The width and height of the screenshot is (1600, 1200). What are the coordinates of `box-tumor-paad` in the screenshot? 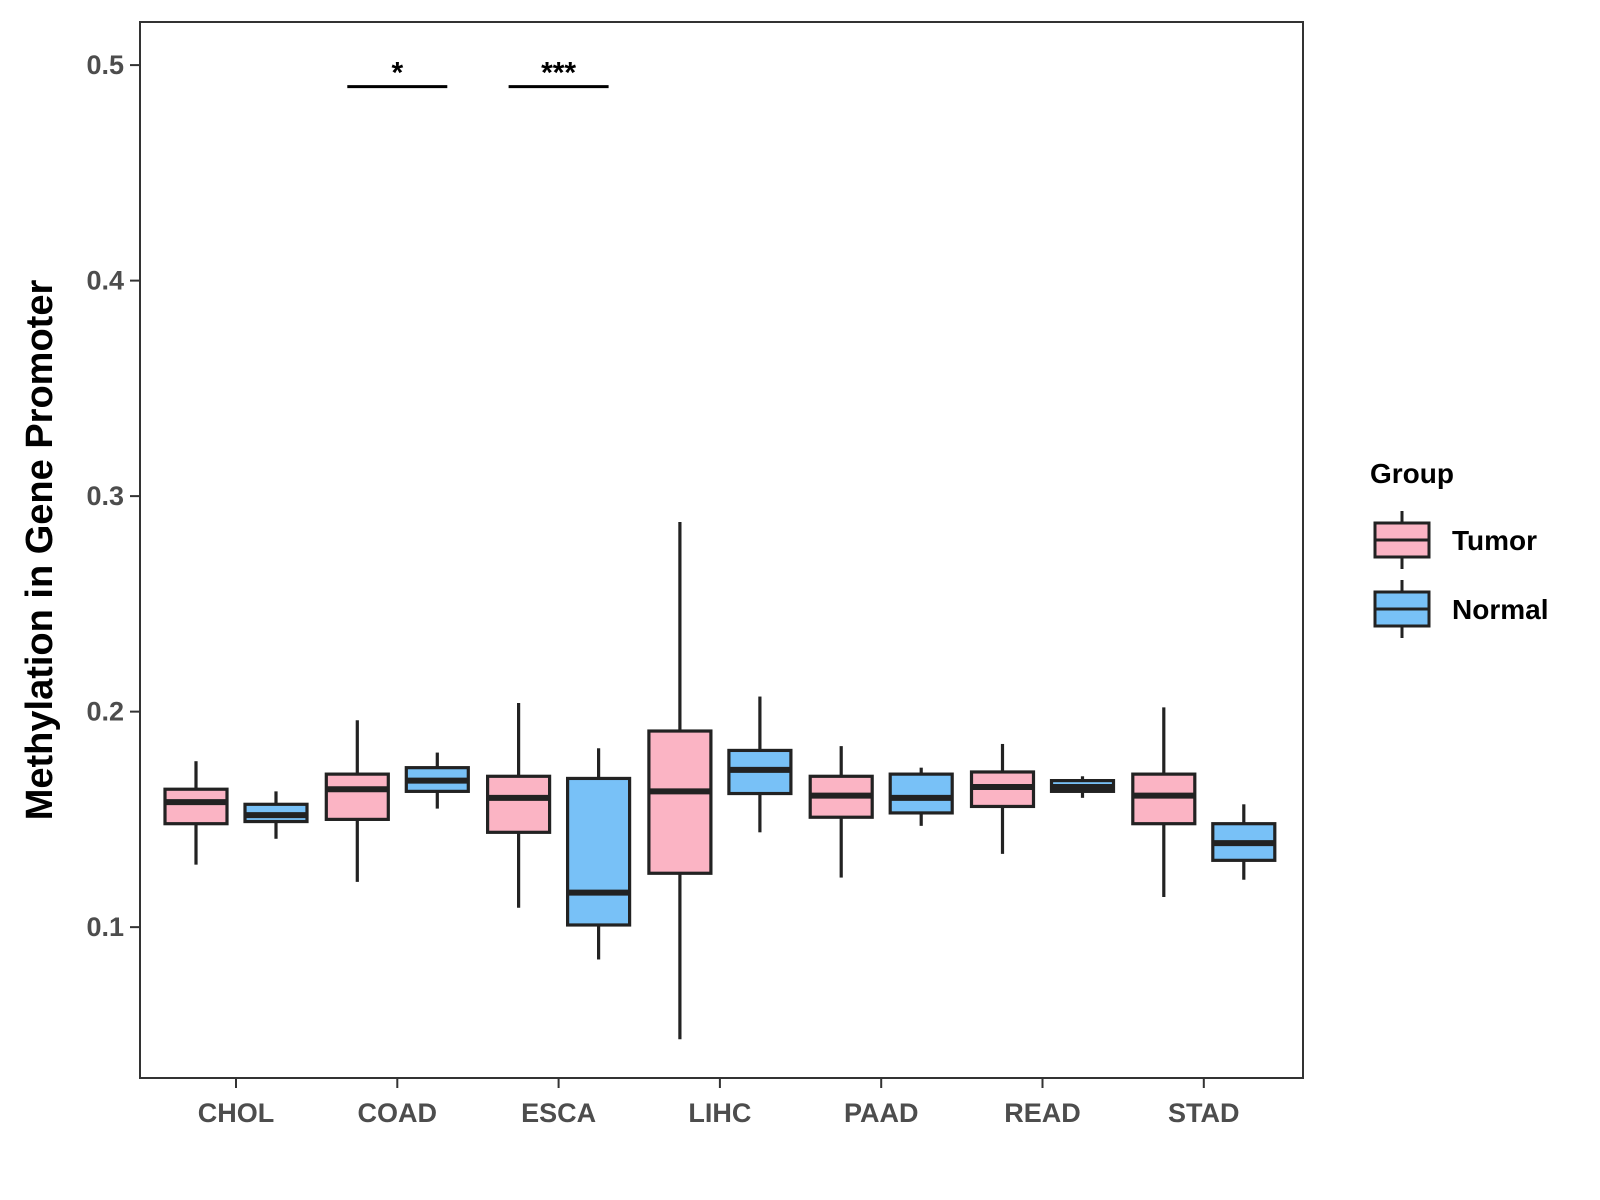 It's located at (841, 812).